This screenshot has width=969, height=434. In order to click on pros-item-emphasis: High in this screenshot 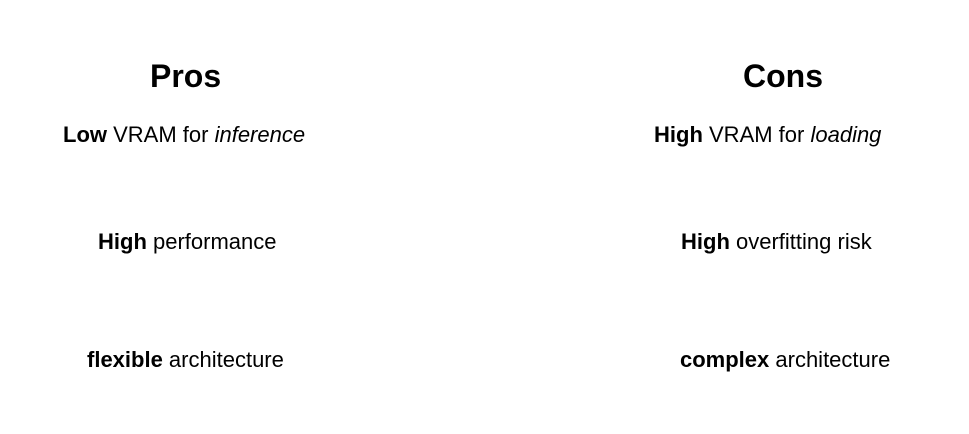, I will do `click(122, 241)`.